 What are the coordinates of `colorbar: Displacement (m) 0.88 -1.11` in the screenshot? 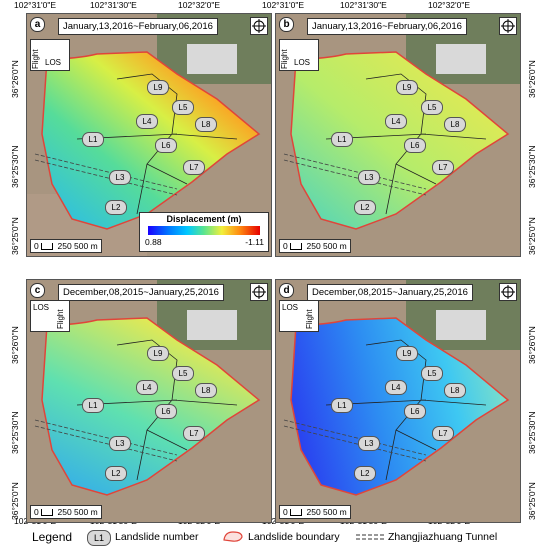 It's located at (204, 232).